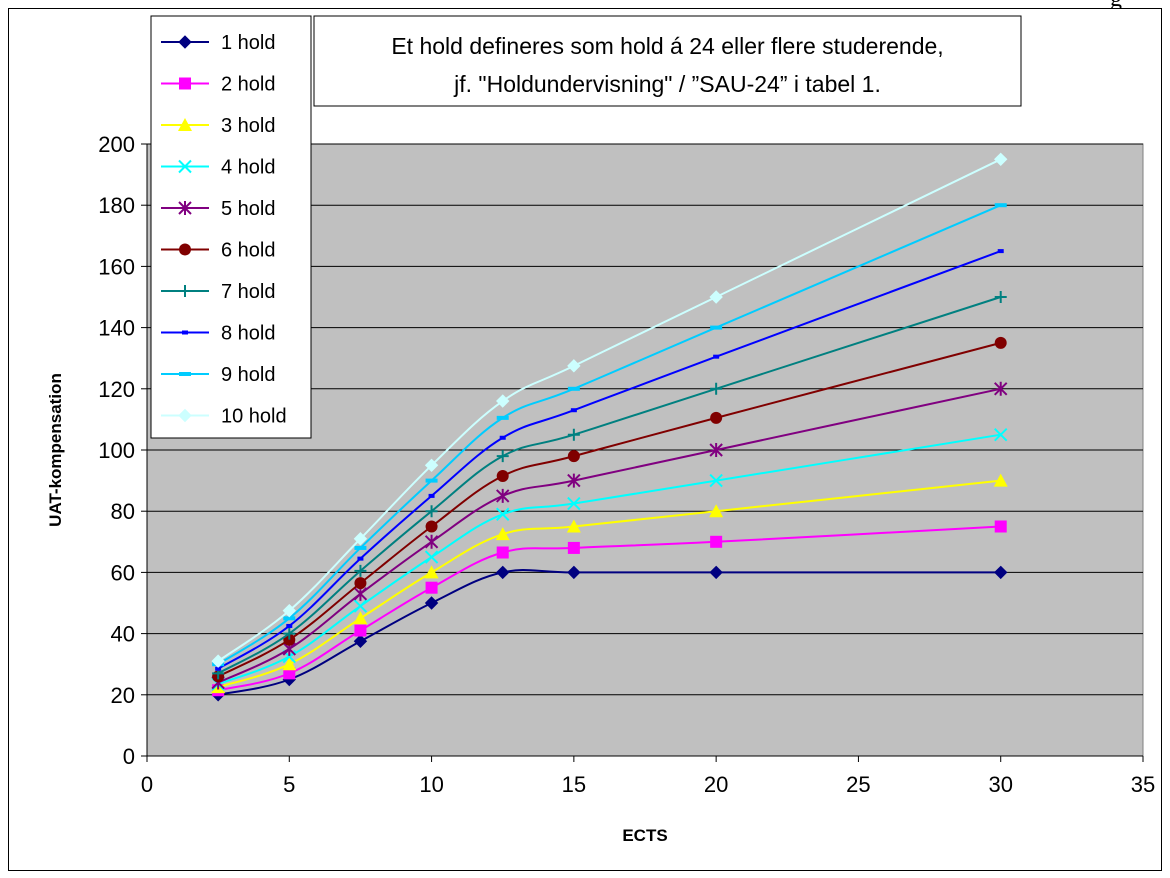 The height and width of the screenshot is (878, 1170). I want to click on y-tick-label: 120, so click(116, 389).